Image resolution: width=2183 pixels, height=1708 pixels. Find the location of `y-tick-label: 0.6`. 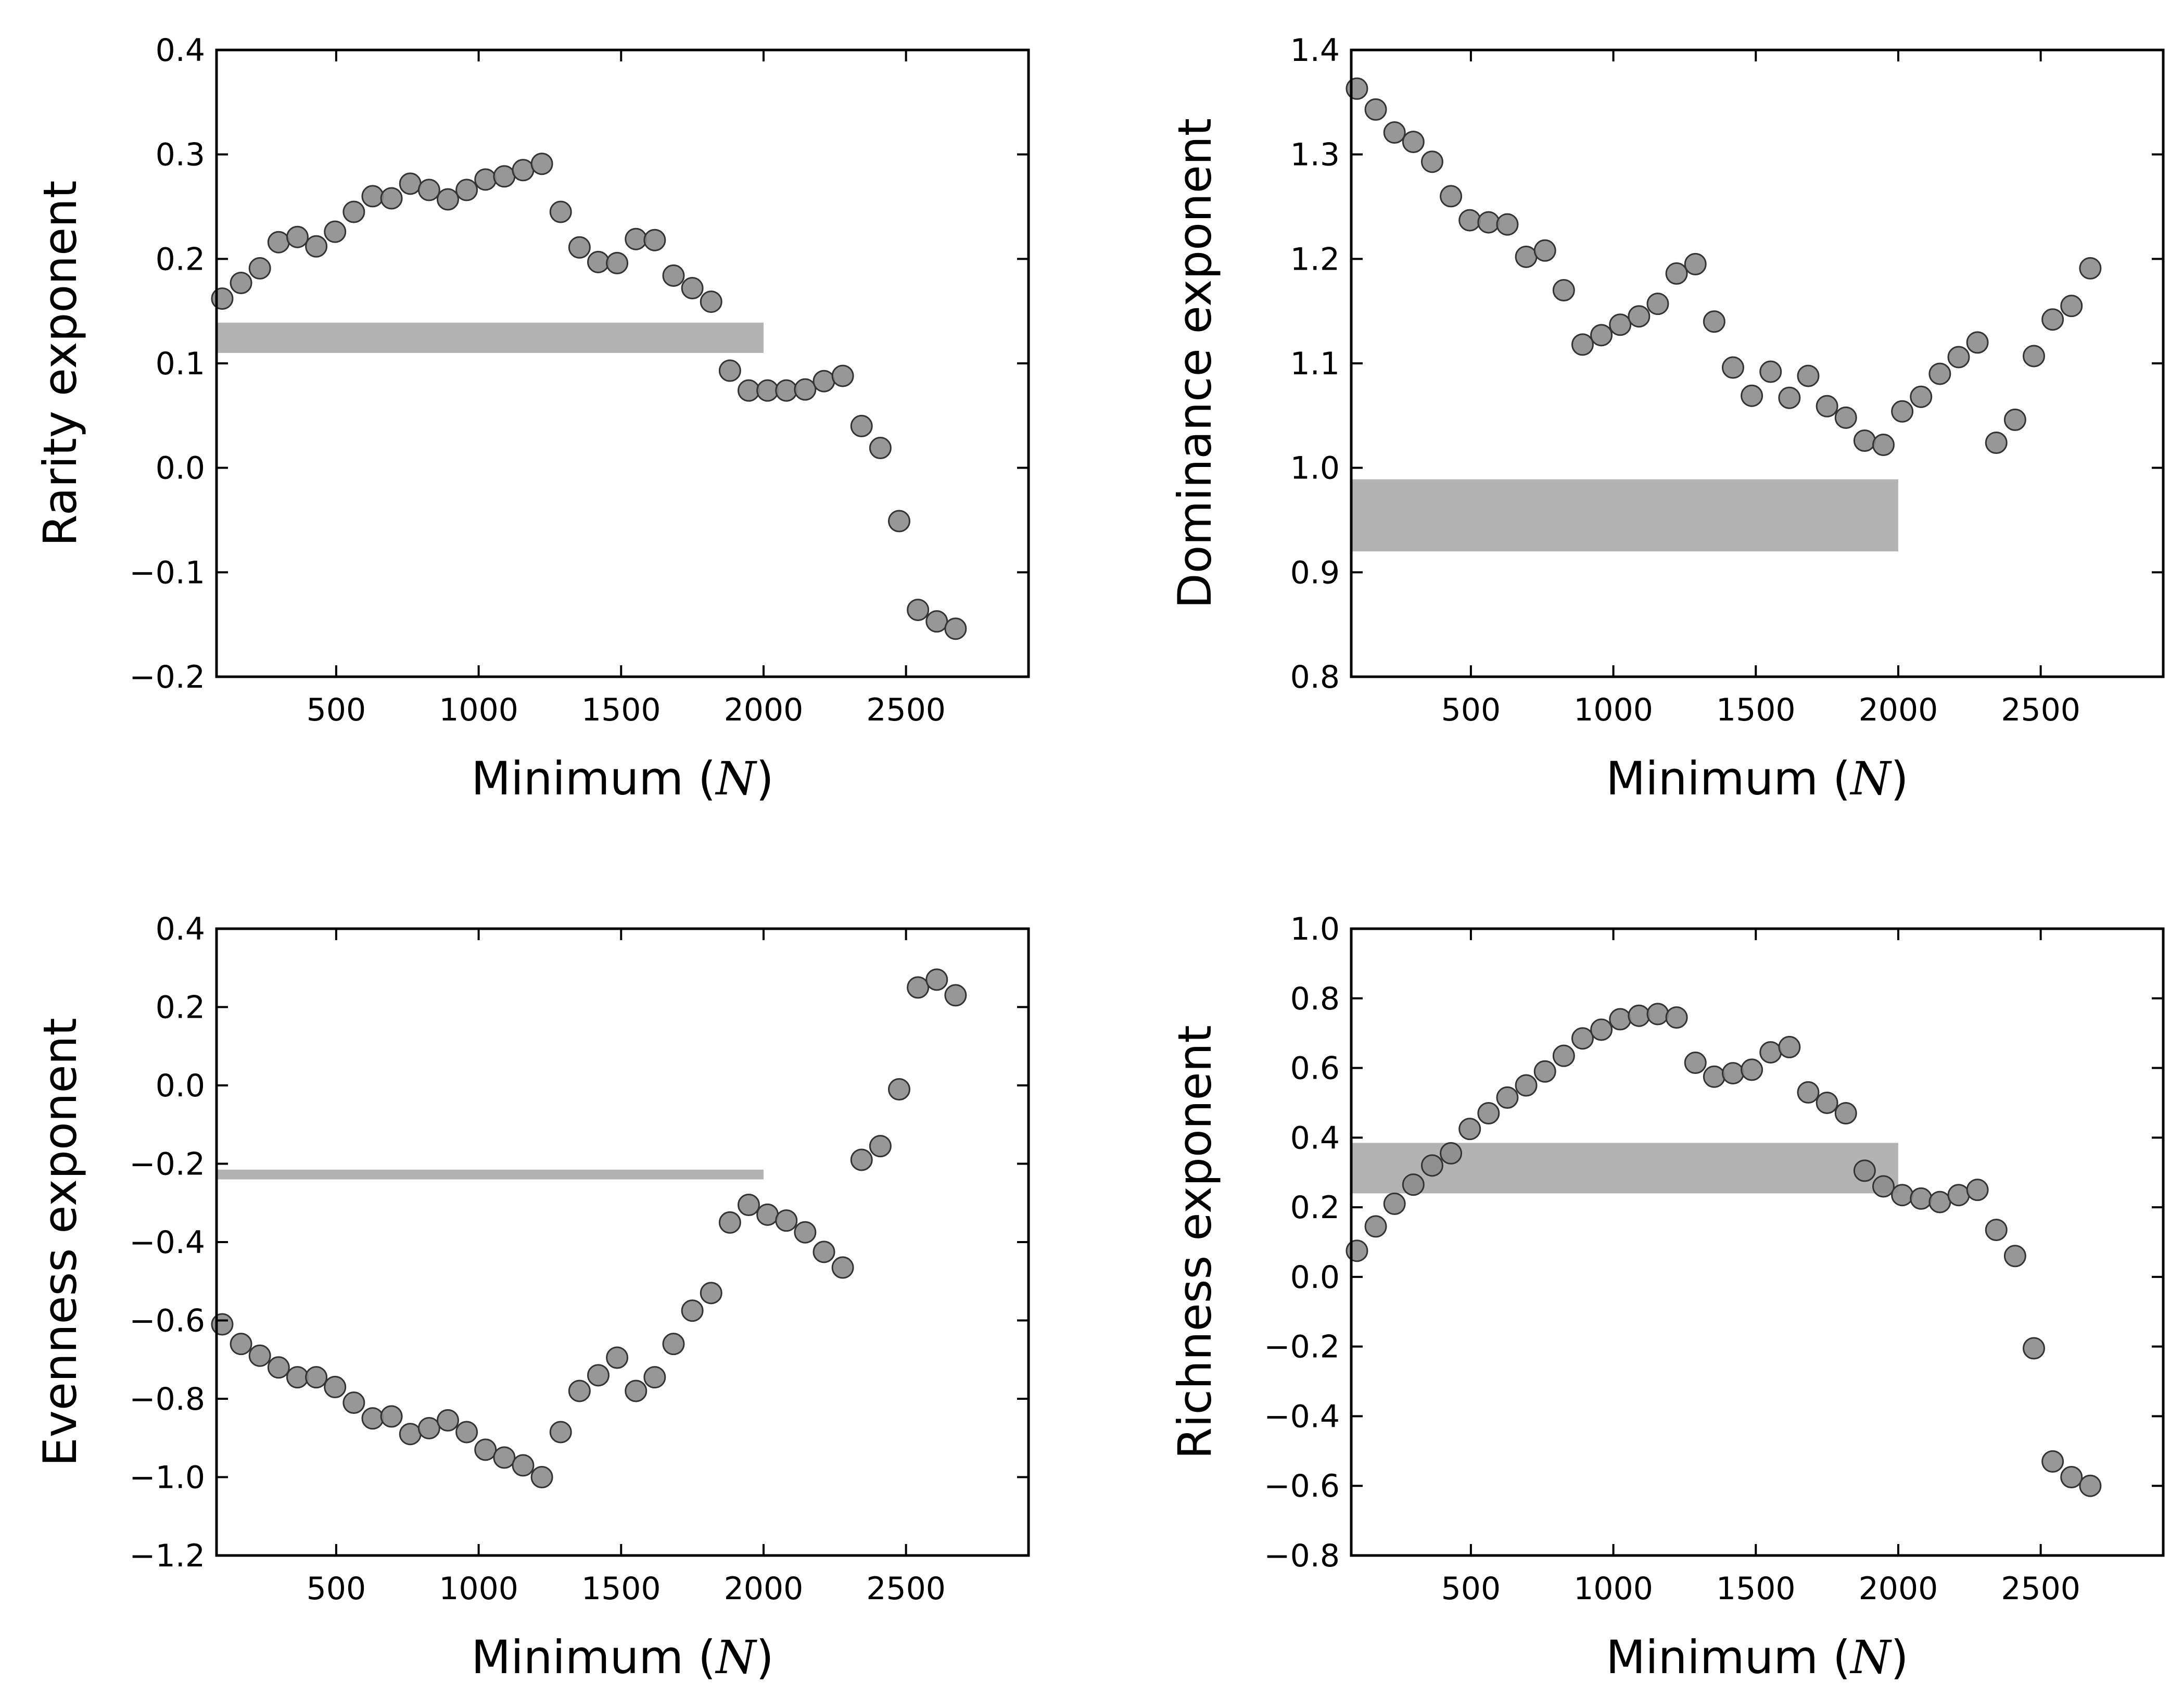

y-tick-label: 0.6 is located at coordinates (1315, 1069).